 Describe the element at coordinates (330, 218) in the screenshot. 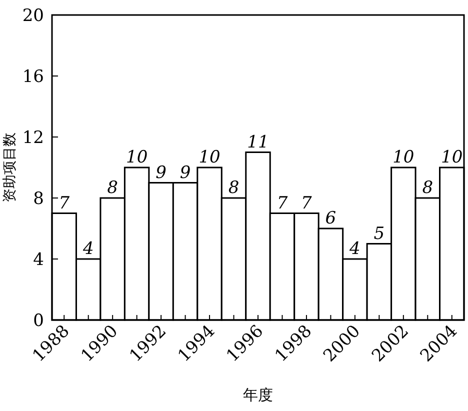

I see `data-label: 6` at that location.